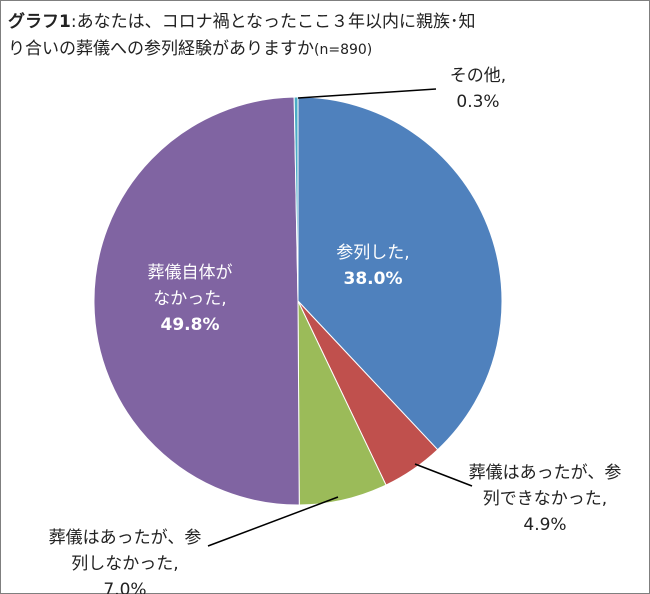 The width and height of the screenshot is (650, 594). Describe the element at coordinates (544, 525) in the screenshot. I see `data-label-value-1: 4.9%` at that location.